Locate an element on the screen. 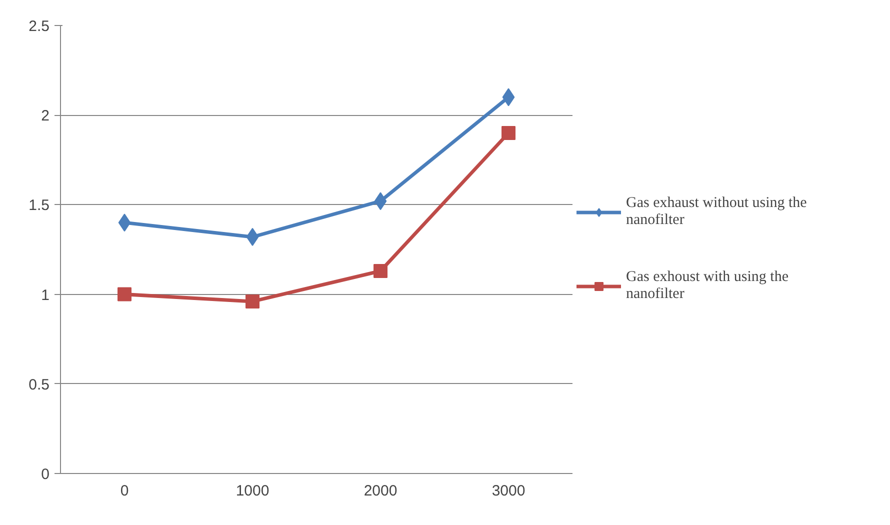 This screenshot has width=890, height=525. x-tick-label: 3000 is located at coordinates (509, 491).